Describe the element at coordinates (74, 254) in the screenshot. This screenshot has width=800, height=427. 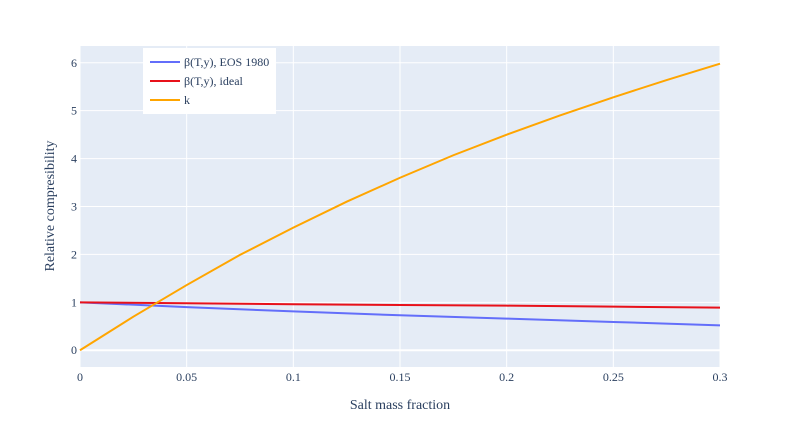
I see `y-tick-label: 2` at that location.